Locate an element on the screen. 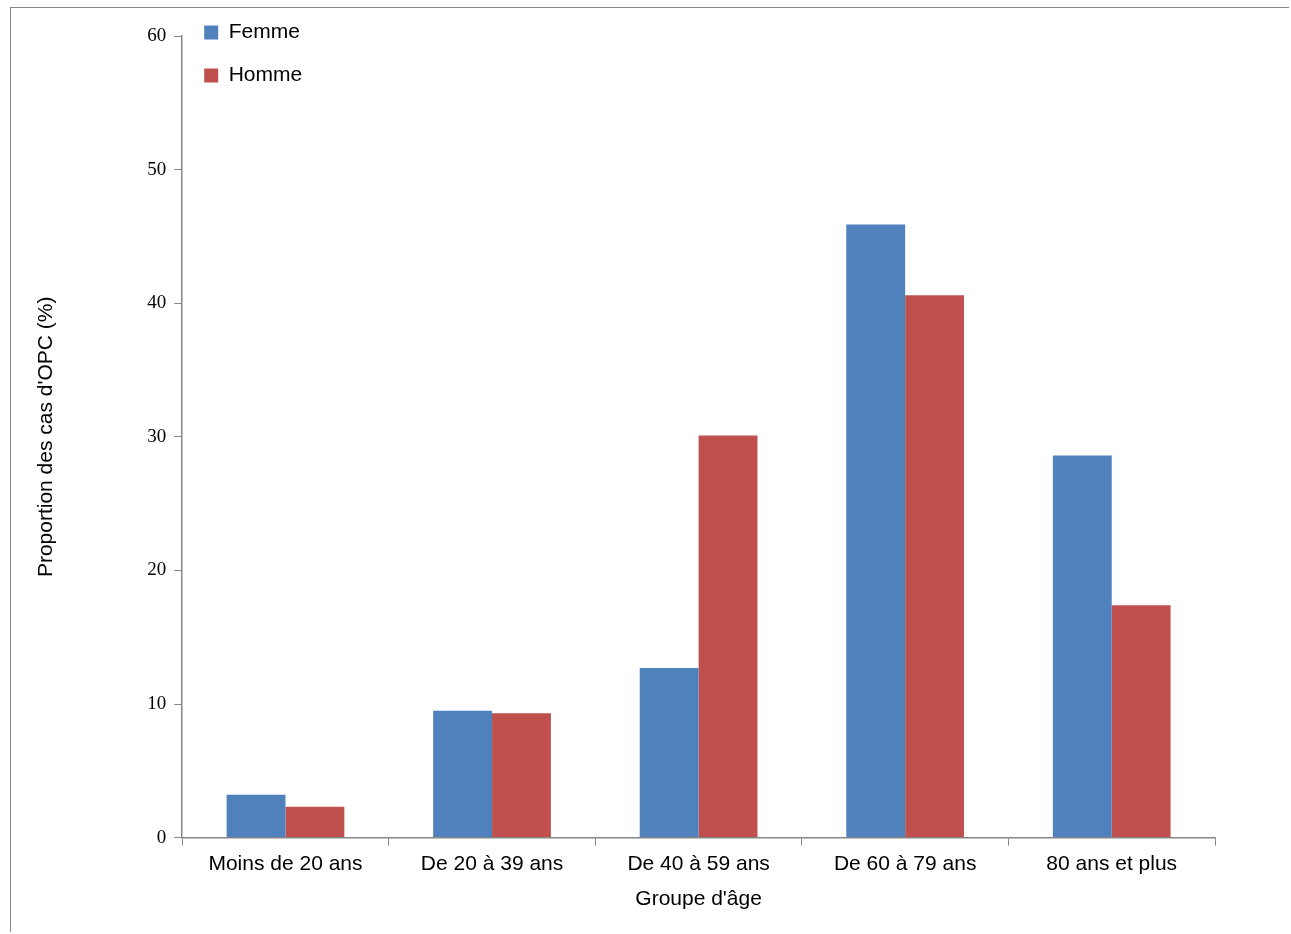 The image size is (1291, 934). y-tick-label: 60 is located at coordinates (157, 34).